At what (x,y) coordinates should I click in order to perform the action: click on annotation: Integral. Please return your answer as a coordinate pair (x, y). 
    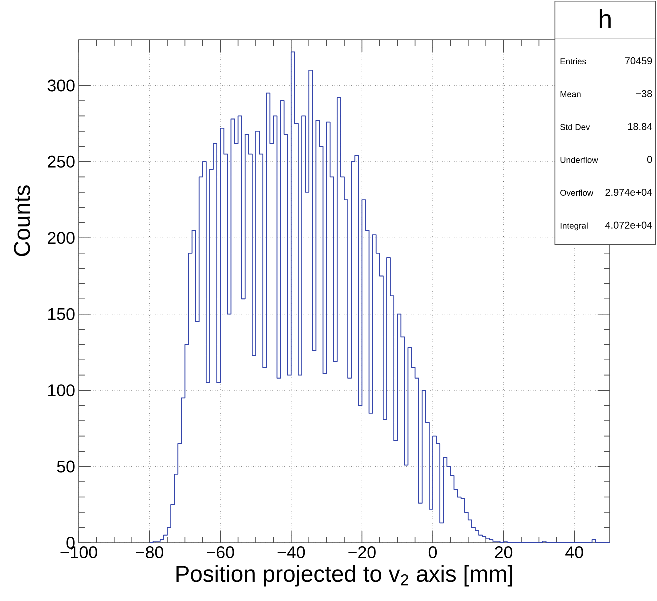
    Looking at the image, I should click on (574, 226).